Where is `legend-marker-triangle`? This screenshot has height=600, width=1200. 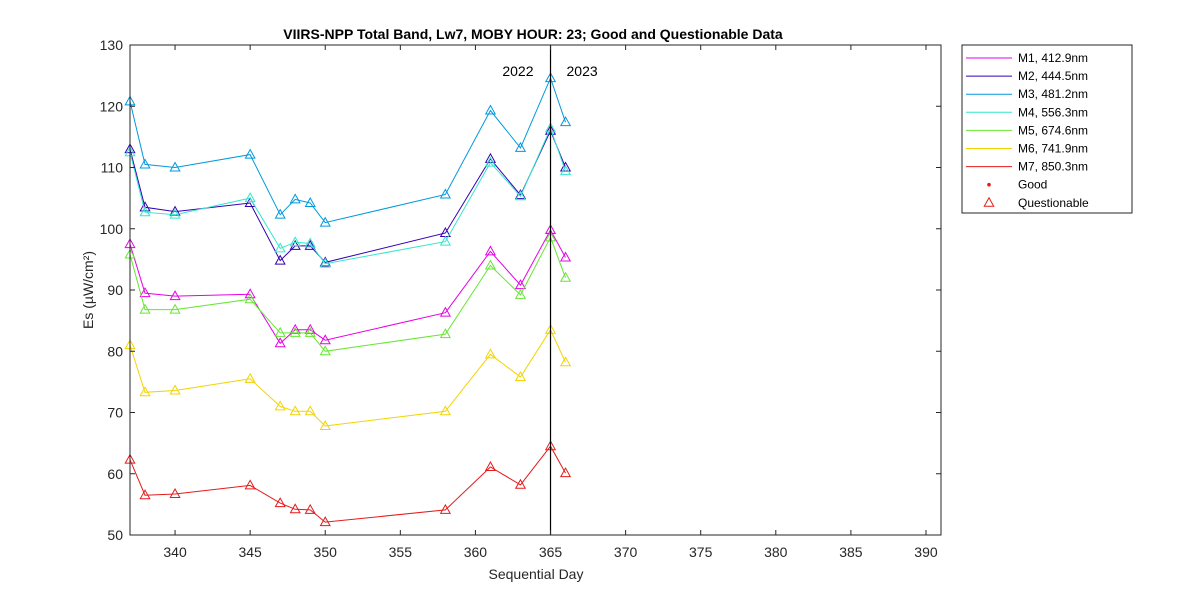
legend-marker-triangle is located at coordinates (989, 201).